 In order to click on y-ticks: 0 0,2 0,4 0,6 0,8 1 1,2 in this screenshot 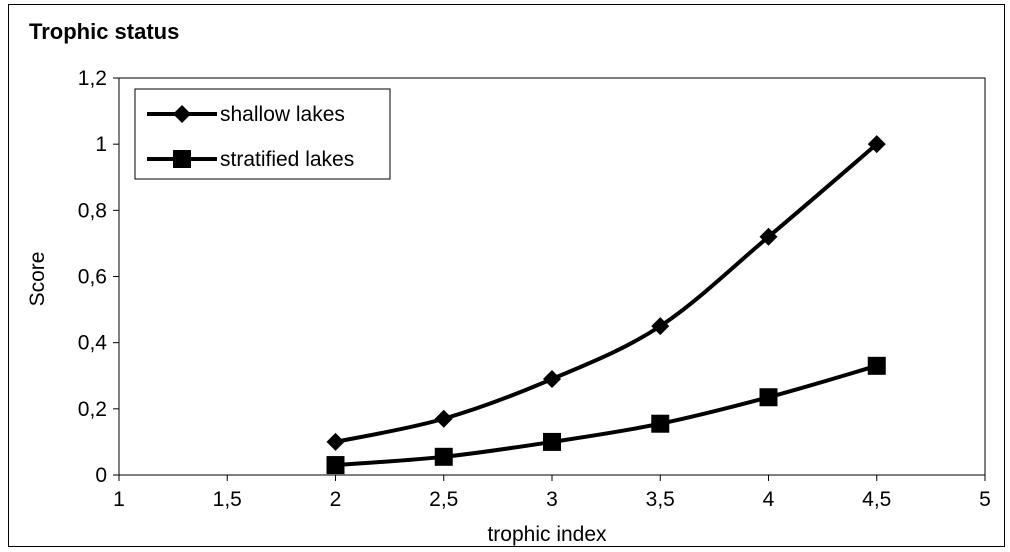, I will do `click(98, 277)`.